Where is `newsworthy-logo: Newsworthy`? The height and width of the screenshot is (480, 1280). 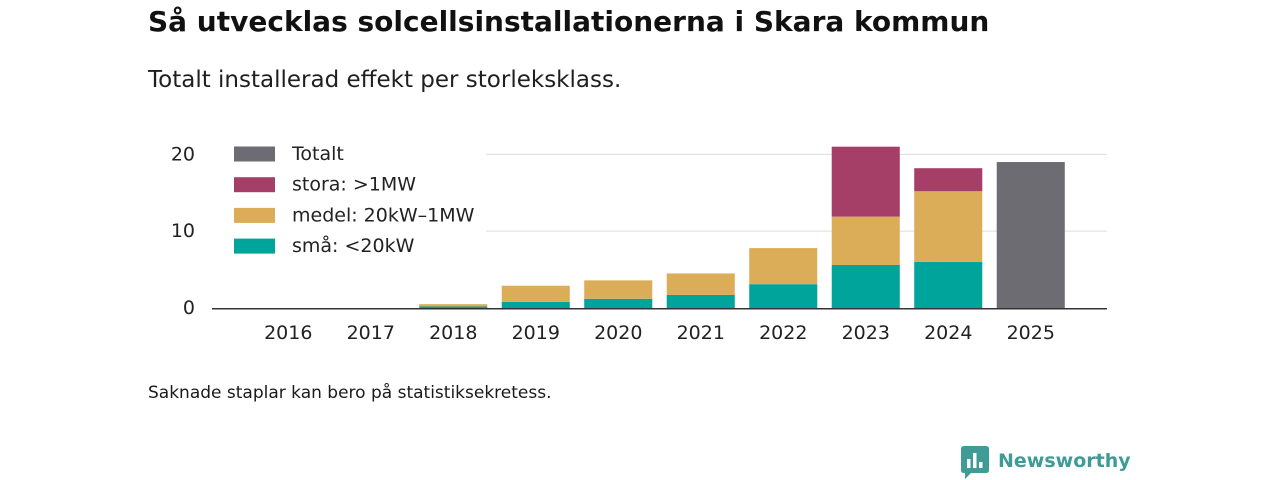 newsworthy-logo: Newsworthy is located at coordinates (1046, 463).